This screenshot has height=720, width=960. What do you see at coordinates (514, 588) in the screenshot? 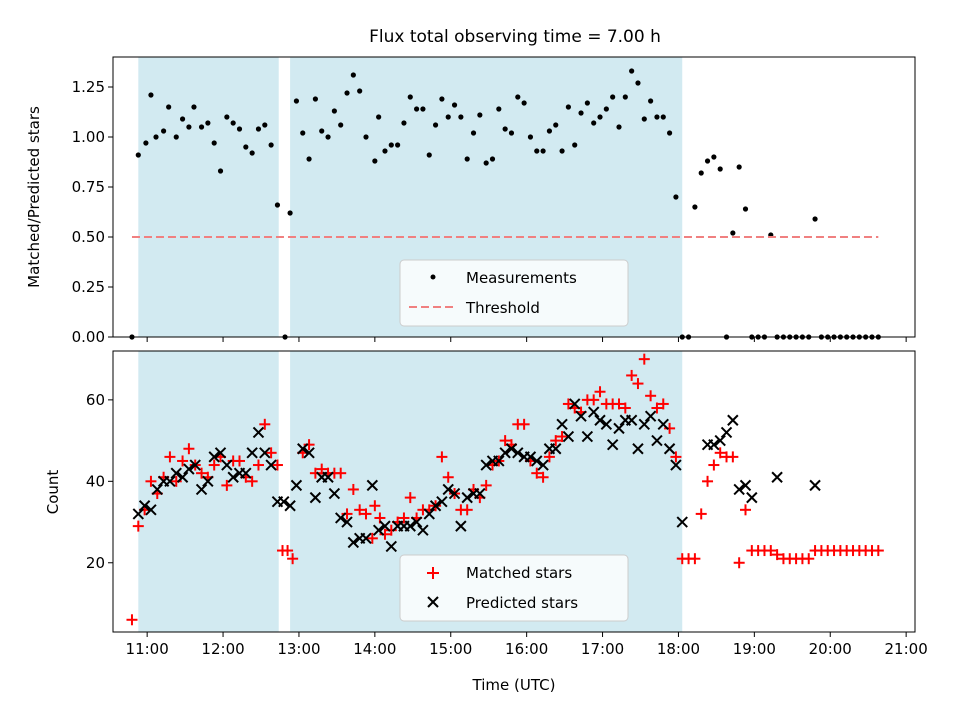
I see `count-legend-box` at bounding box center [514, 588].